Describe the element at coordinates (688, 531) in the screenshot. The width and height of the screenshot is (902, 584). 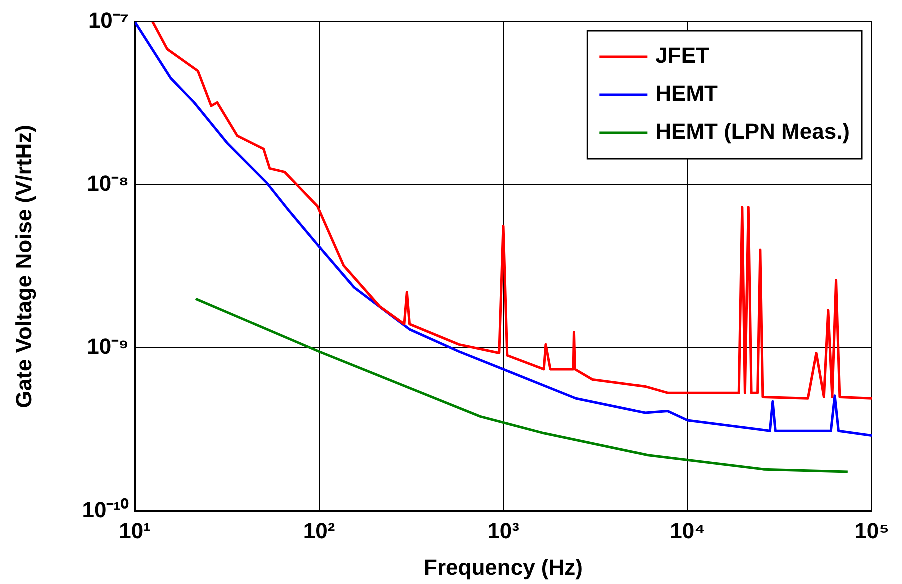
I see `x-tick-label: 10⁴` at that location.